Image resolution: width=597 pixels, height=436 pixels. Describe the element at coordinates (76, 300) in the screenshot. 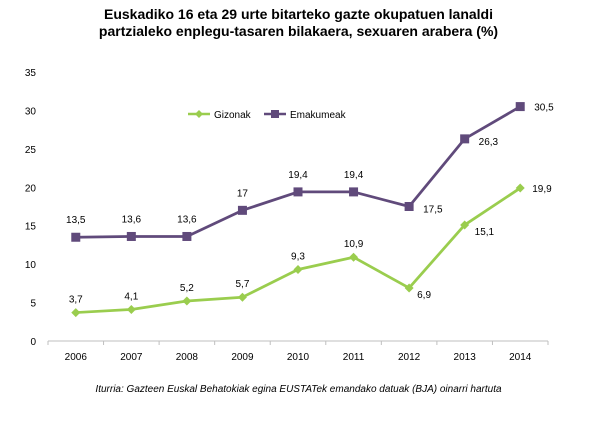

I see `data-label-gizonak: 3,7` at that location.